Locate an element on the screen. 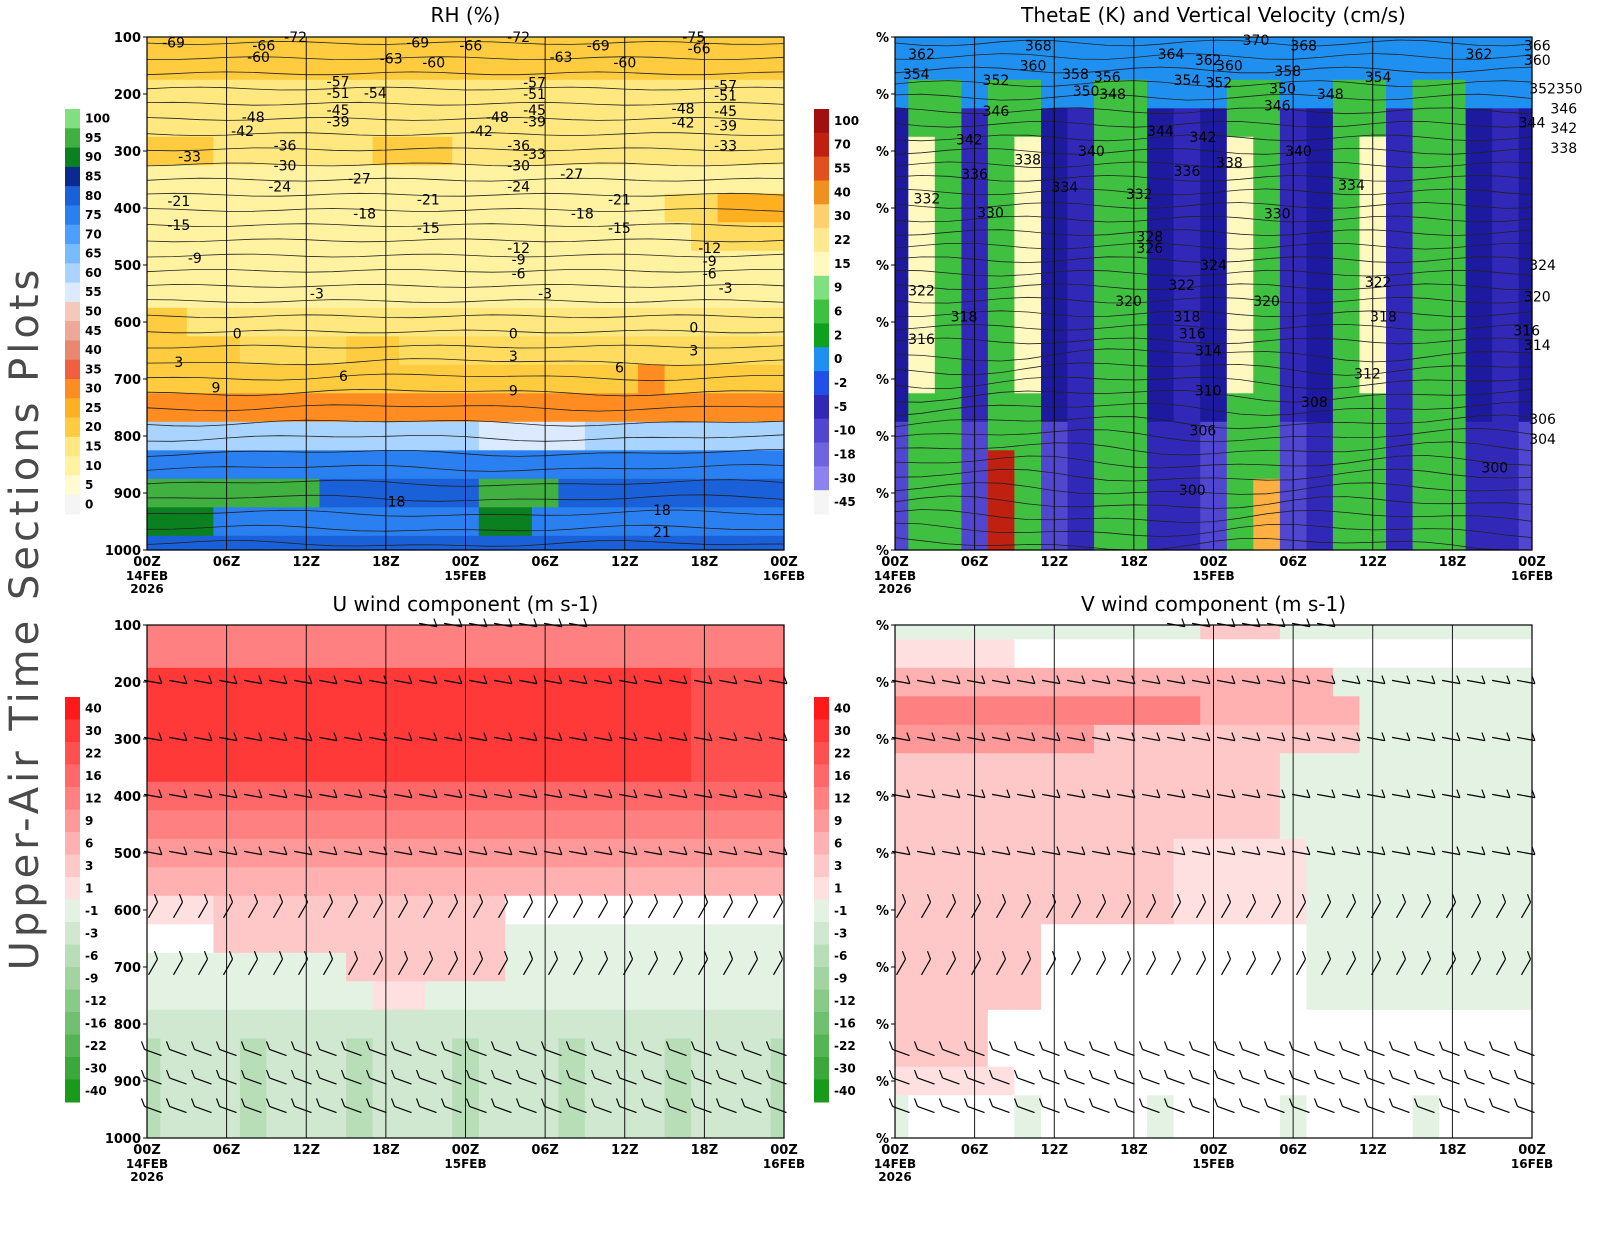 The width and height of the screenshot is (1600, 1236). u-colorbar-label: -40 is located at coordinates (96, 1091).